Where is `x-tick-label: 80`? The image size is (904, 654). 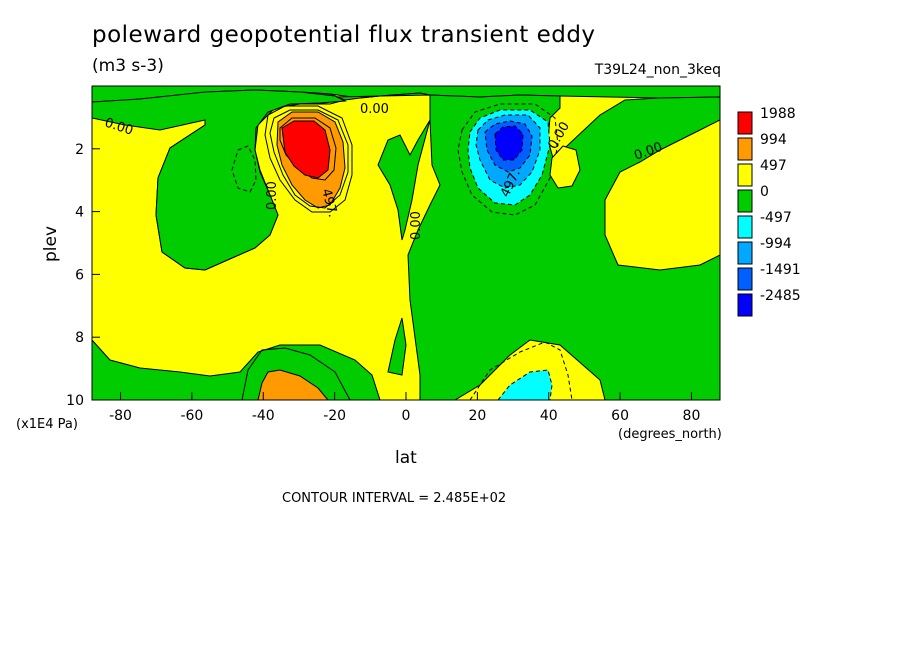 x-tick-label: 80 is located at coordinates (692, 416).